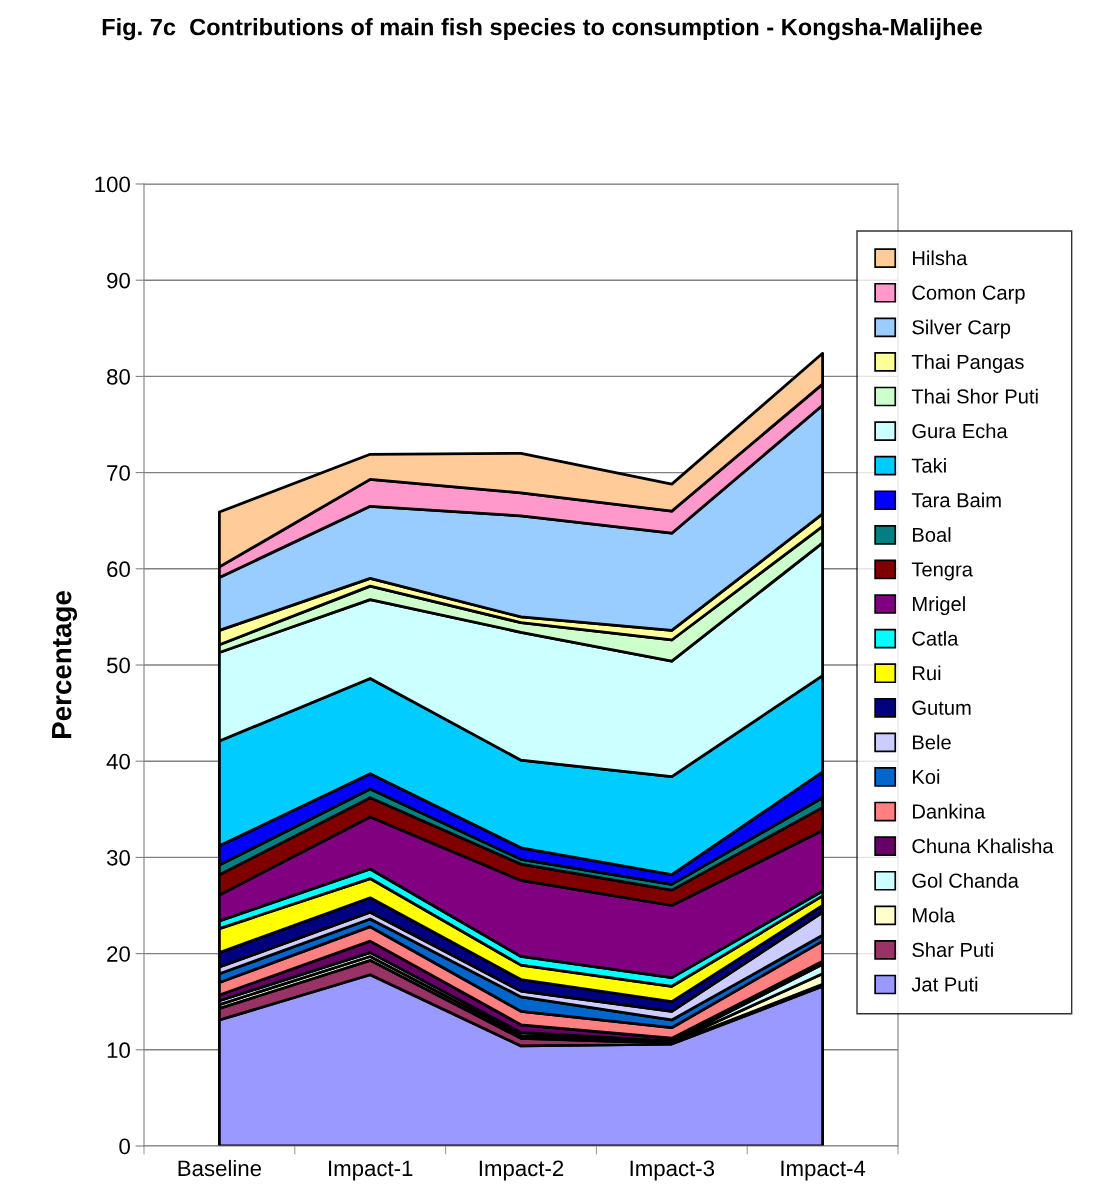 The image size is (1106, 1202). Describe the element at coordinates (118, 954) in the screenshot. I see `y-tick-label: 20` at that location.